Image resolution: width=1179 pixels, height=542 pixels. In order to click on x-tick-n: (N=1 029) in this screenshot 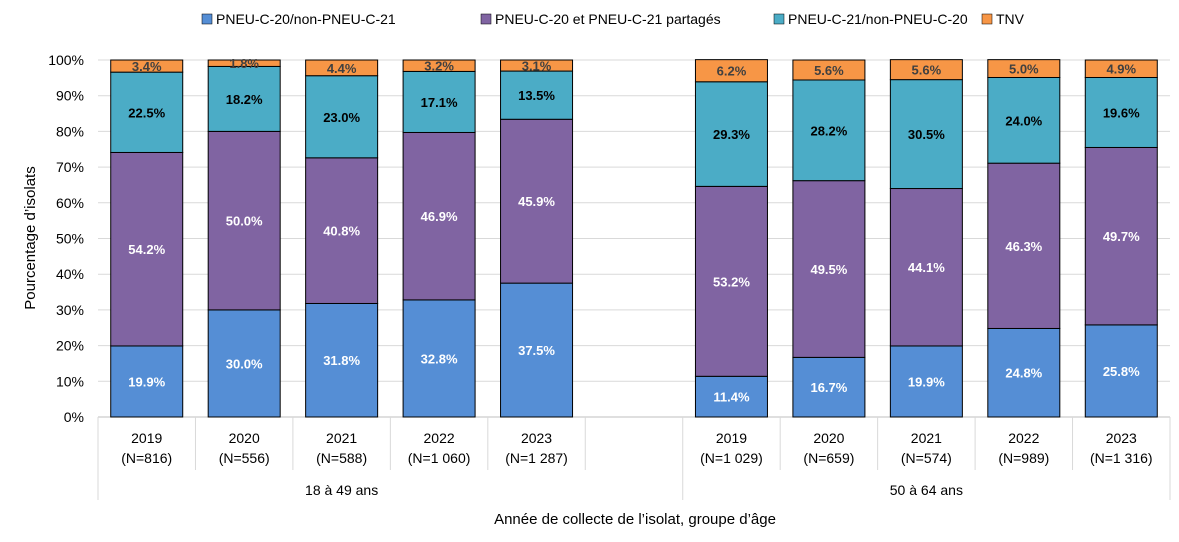, I will do `click(731, 458)`.